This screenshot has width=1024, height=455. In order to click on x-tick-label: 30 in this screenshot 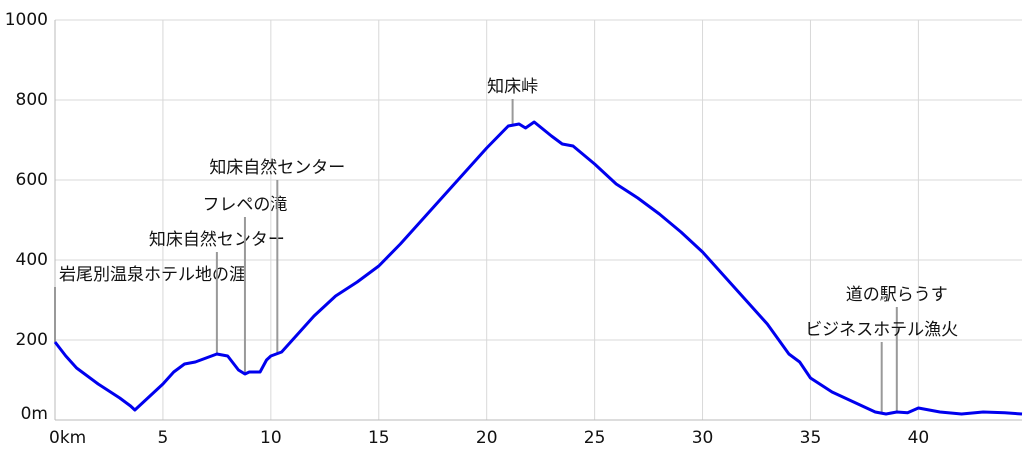, I will do `click(703, 438)`.